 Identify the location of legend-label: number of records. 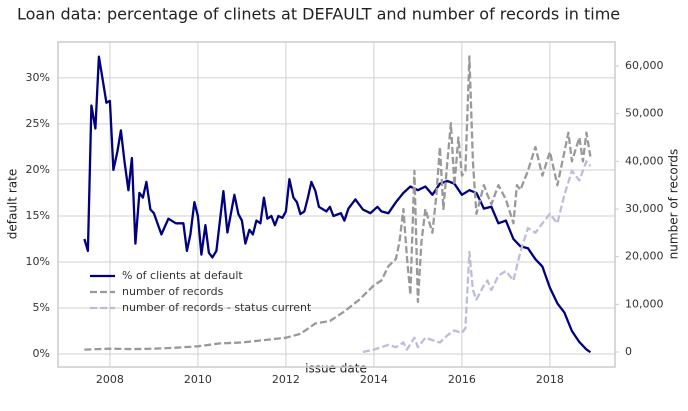
(173, 291).